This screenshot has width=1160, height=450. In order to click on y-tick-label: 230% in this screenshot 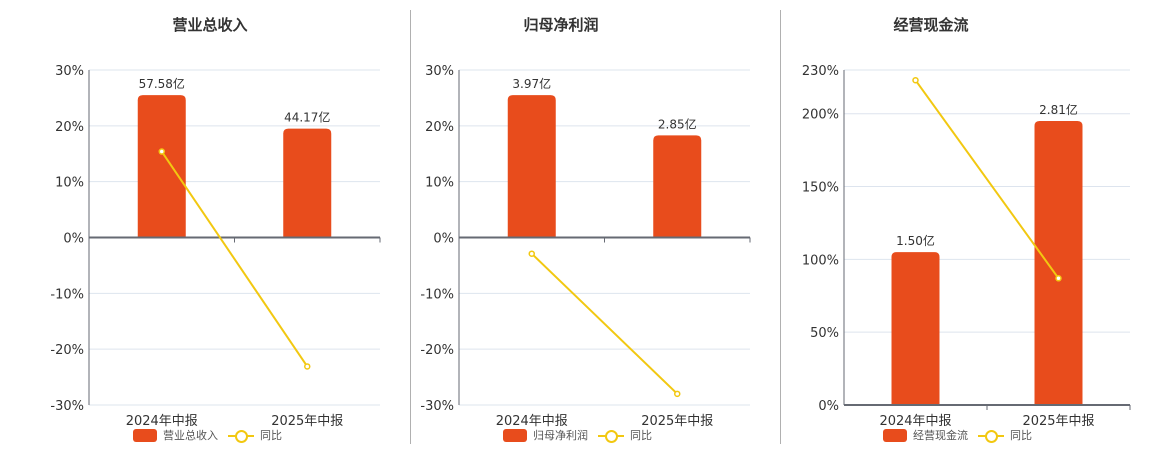, I will do `click(820, 71)`.